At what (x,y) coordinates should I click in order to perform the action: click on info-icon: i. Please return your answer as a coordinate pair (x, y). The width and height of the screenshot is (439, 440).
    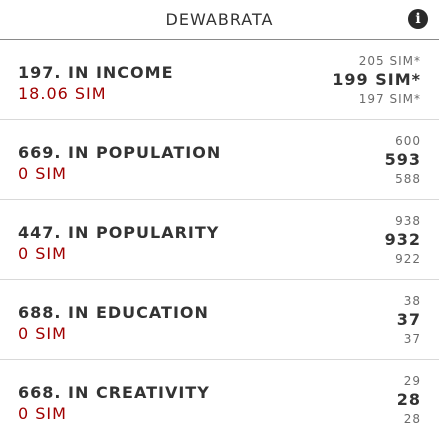
    Looking at the image, I should click on (418, 19).